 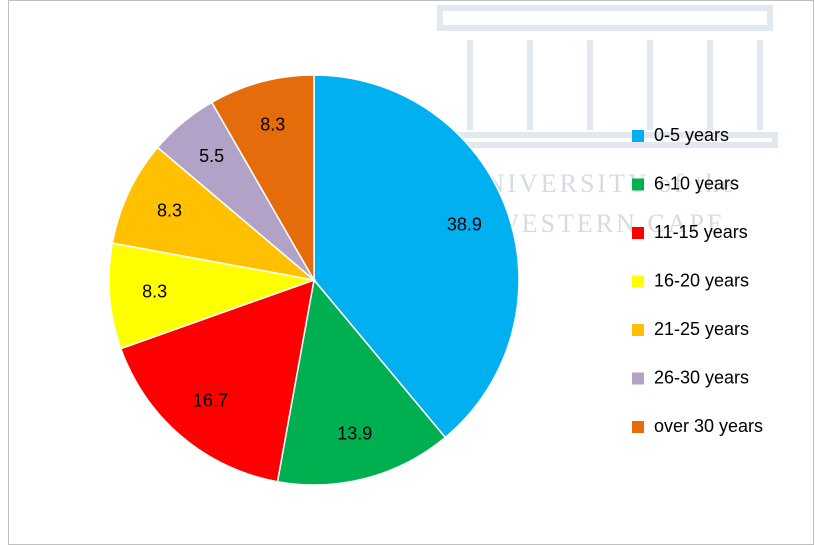 I want to click on watermark-text: WESTERN CAPE, so click(x=610, y=223).